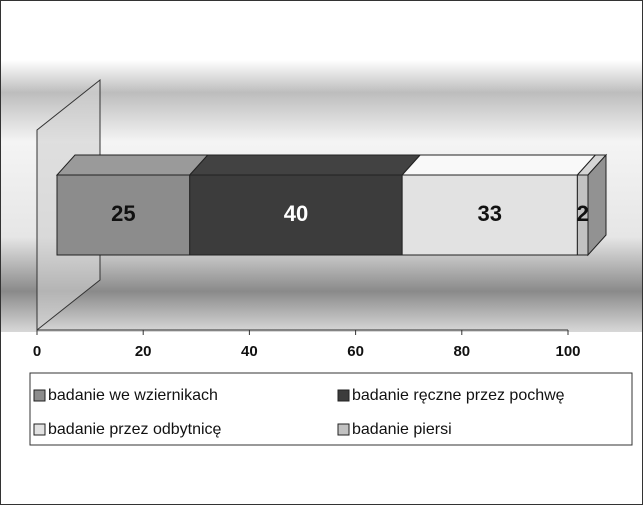 This screenshot has width=643, height=505. I want to click on x-tick-label: 20, so click(143, 351).